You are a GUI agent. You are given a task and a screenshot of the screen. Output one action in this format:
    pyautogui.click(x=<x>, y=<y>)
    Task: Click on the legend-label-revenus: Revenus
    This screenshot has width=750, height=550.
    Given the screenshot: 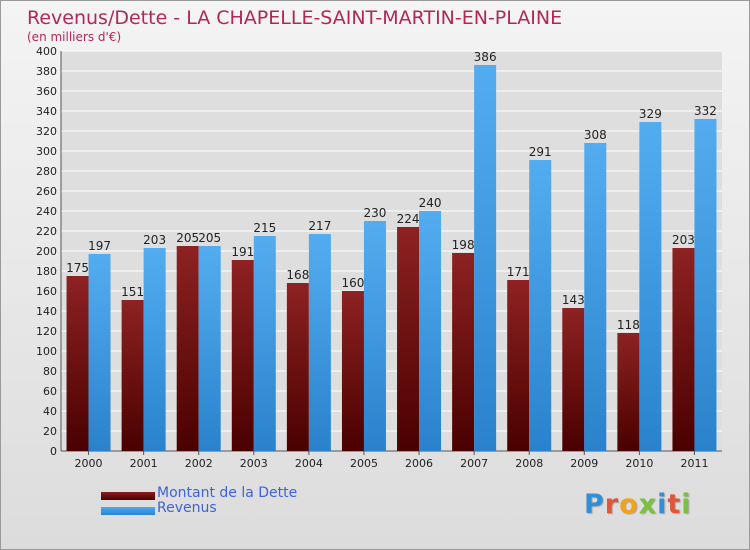 What is the action you would take?
    pyautogui.click(x=187, y=508)
    